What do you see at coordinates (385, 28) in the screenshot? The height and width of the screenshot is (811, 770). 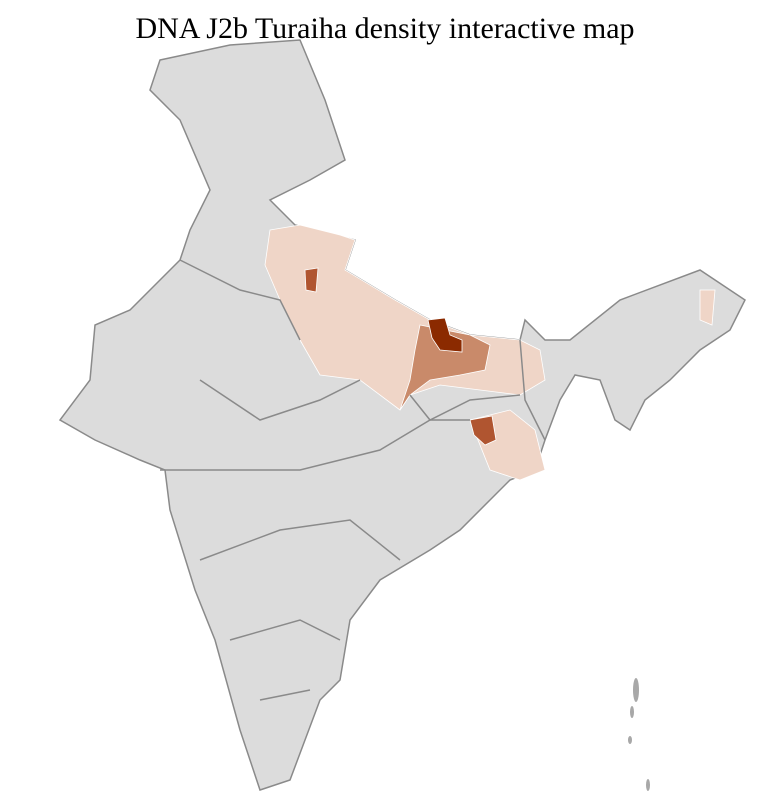 I see `map-title: DNA J2b Turaiha density interactive map` at bounding box center [385, 28].